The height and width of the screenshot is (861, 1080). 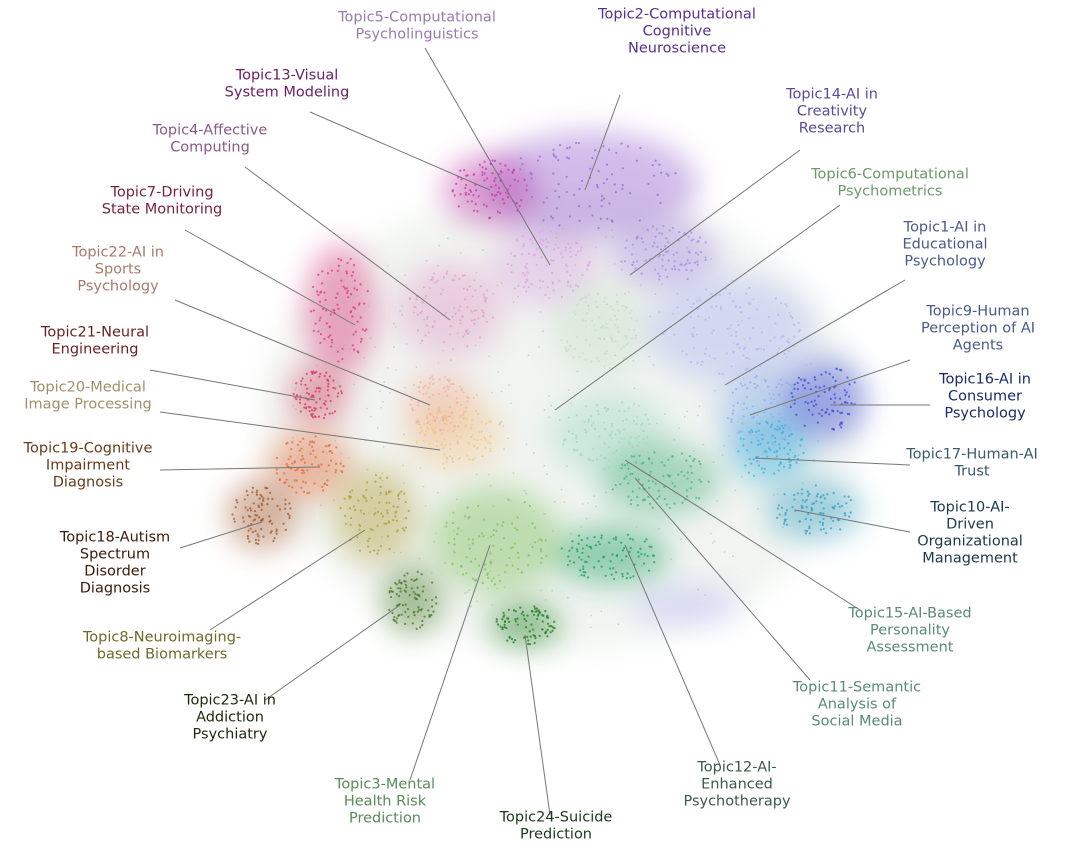 I want to click on cluster, so click(x=262, y=515).